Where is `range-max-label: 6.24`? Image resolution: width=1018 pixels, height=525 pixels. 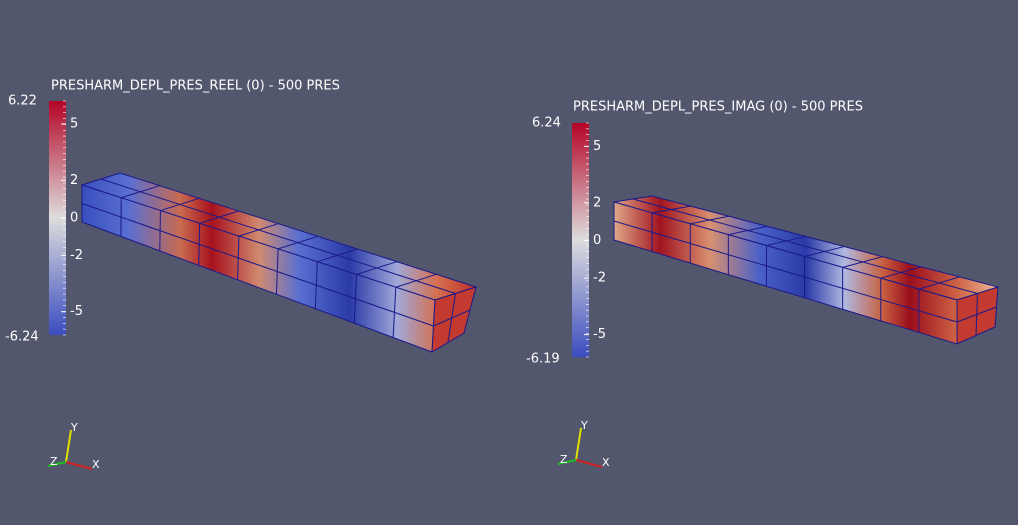
range-max-label: 6.24 is located at coordinates (546, 123).